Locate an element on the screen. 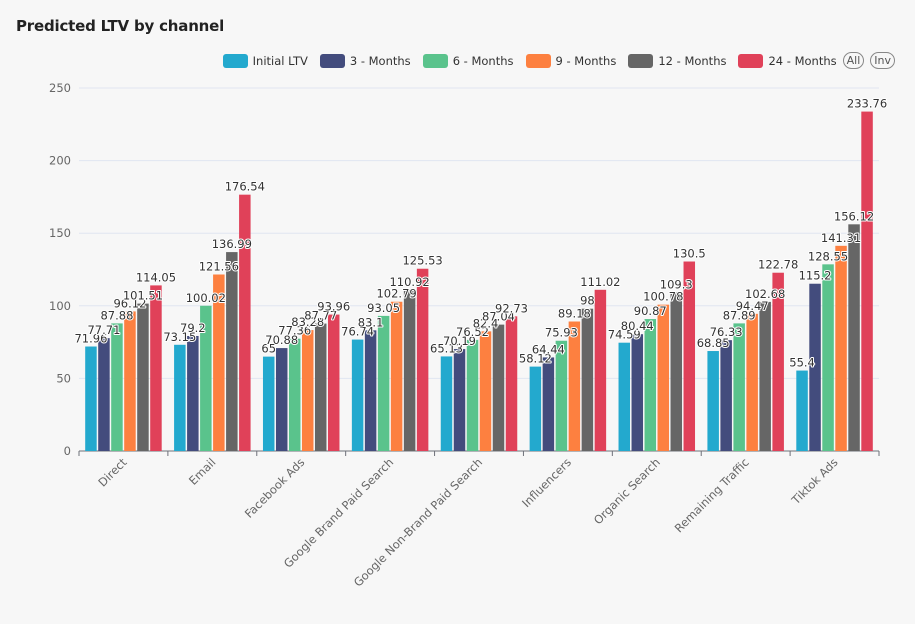  legend-label: 6 - Months is located at coordinates (483, 60).